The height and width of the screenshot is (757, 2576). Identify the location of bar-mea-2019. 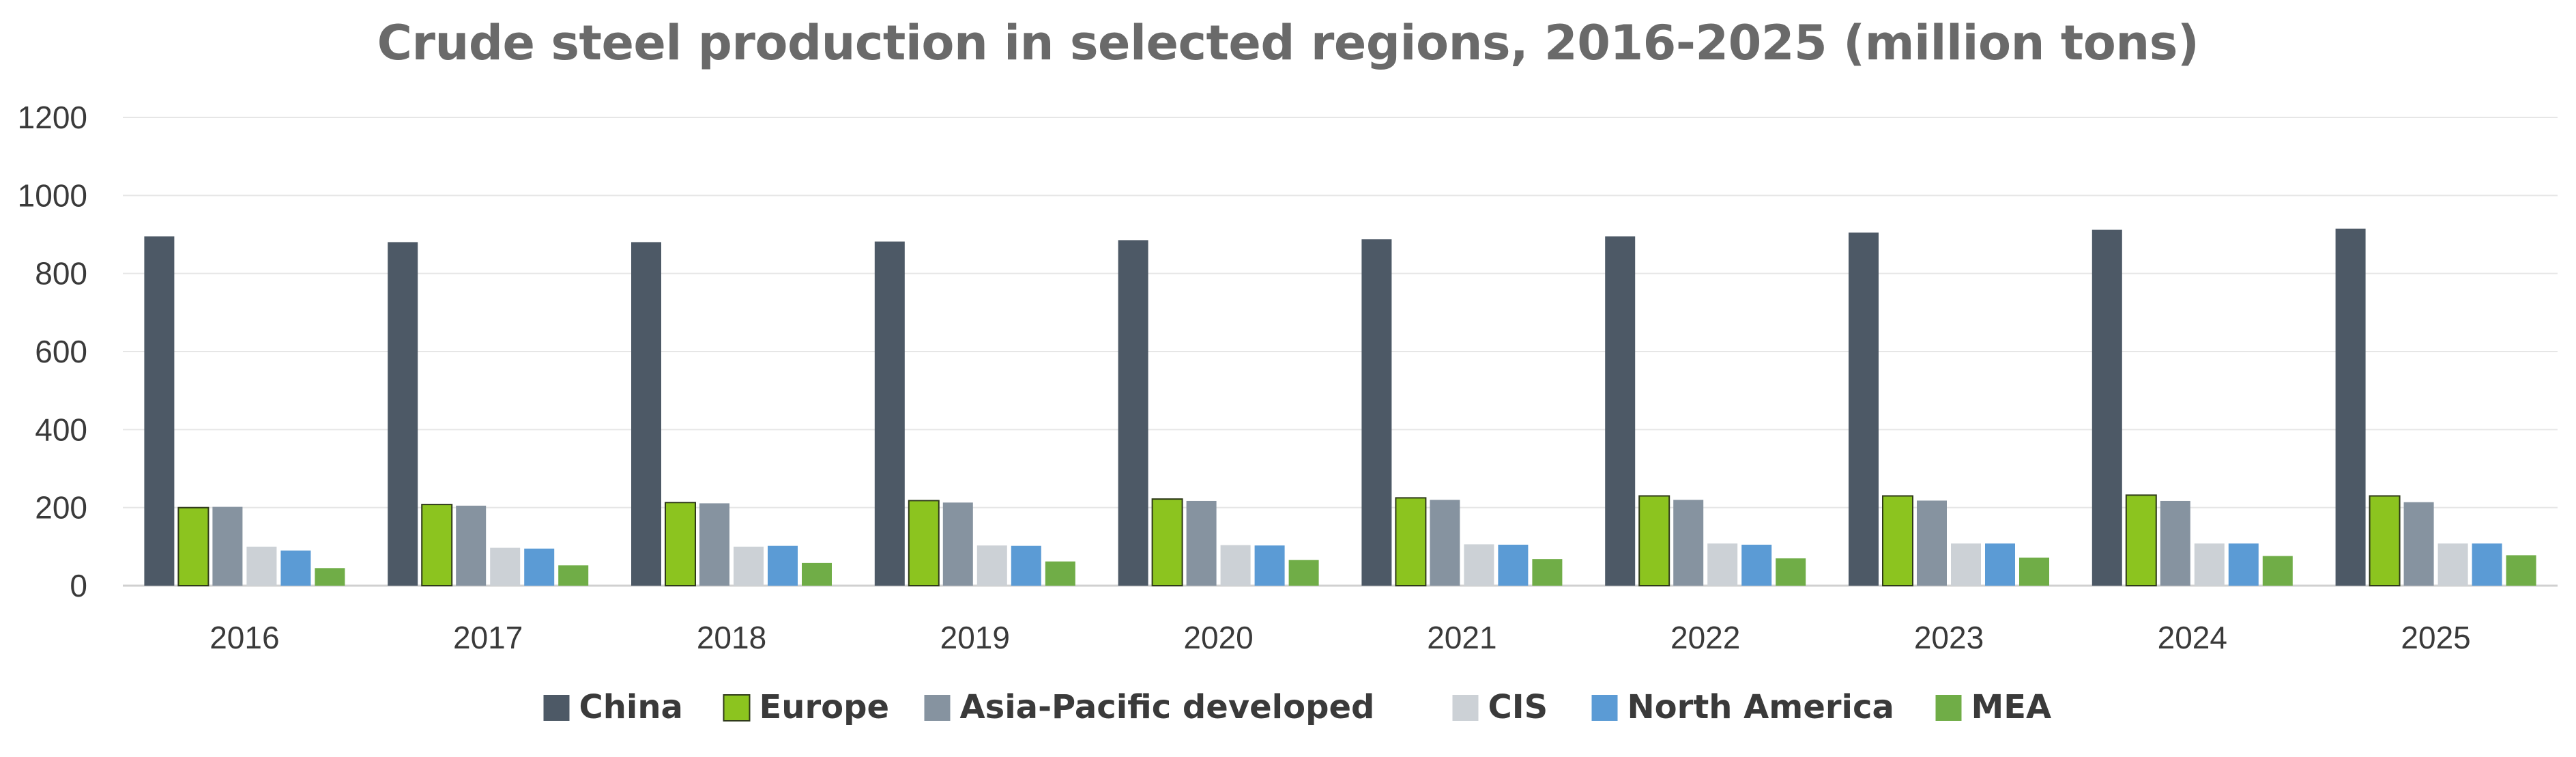
(1060, 573).